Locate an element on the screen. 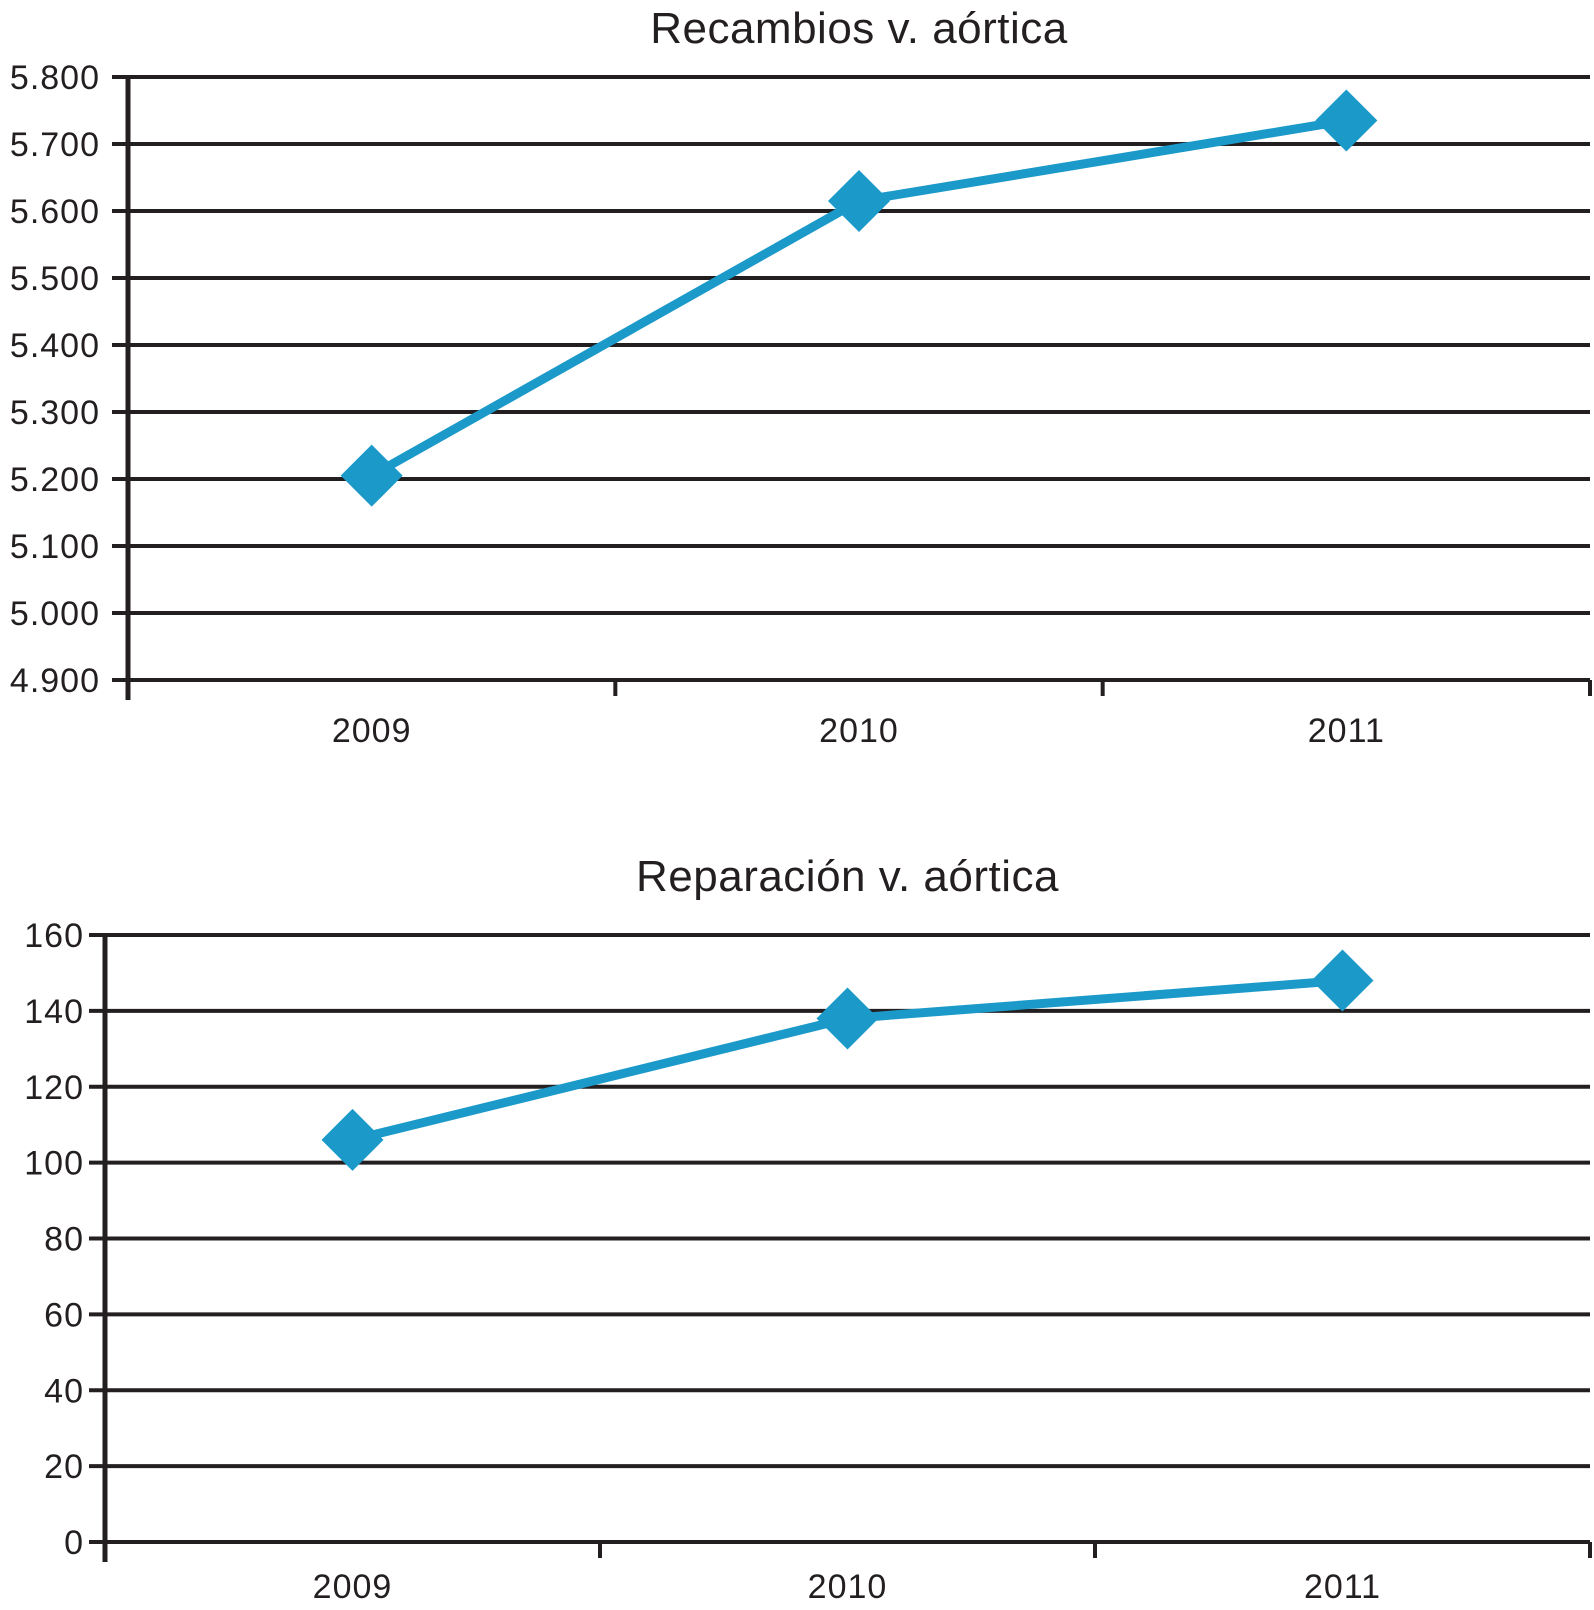 This screenshot has width=1594, height=1610. y-tick-label: 5.800 is located at coordinates (55, 78).